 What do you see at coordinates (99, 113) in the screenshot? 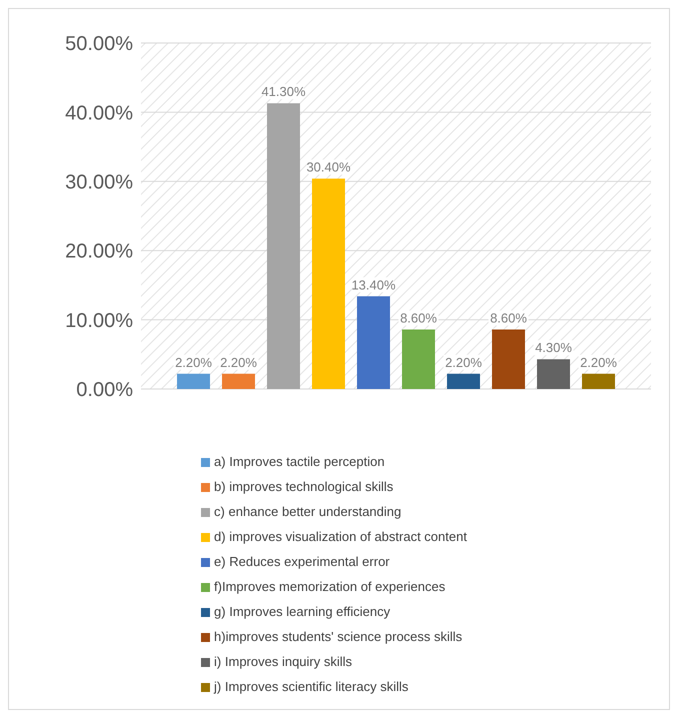
I see `y-tick-label: 40.00%` at bounding box center [99, 113].